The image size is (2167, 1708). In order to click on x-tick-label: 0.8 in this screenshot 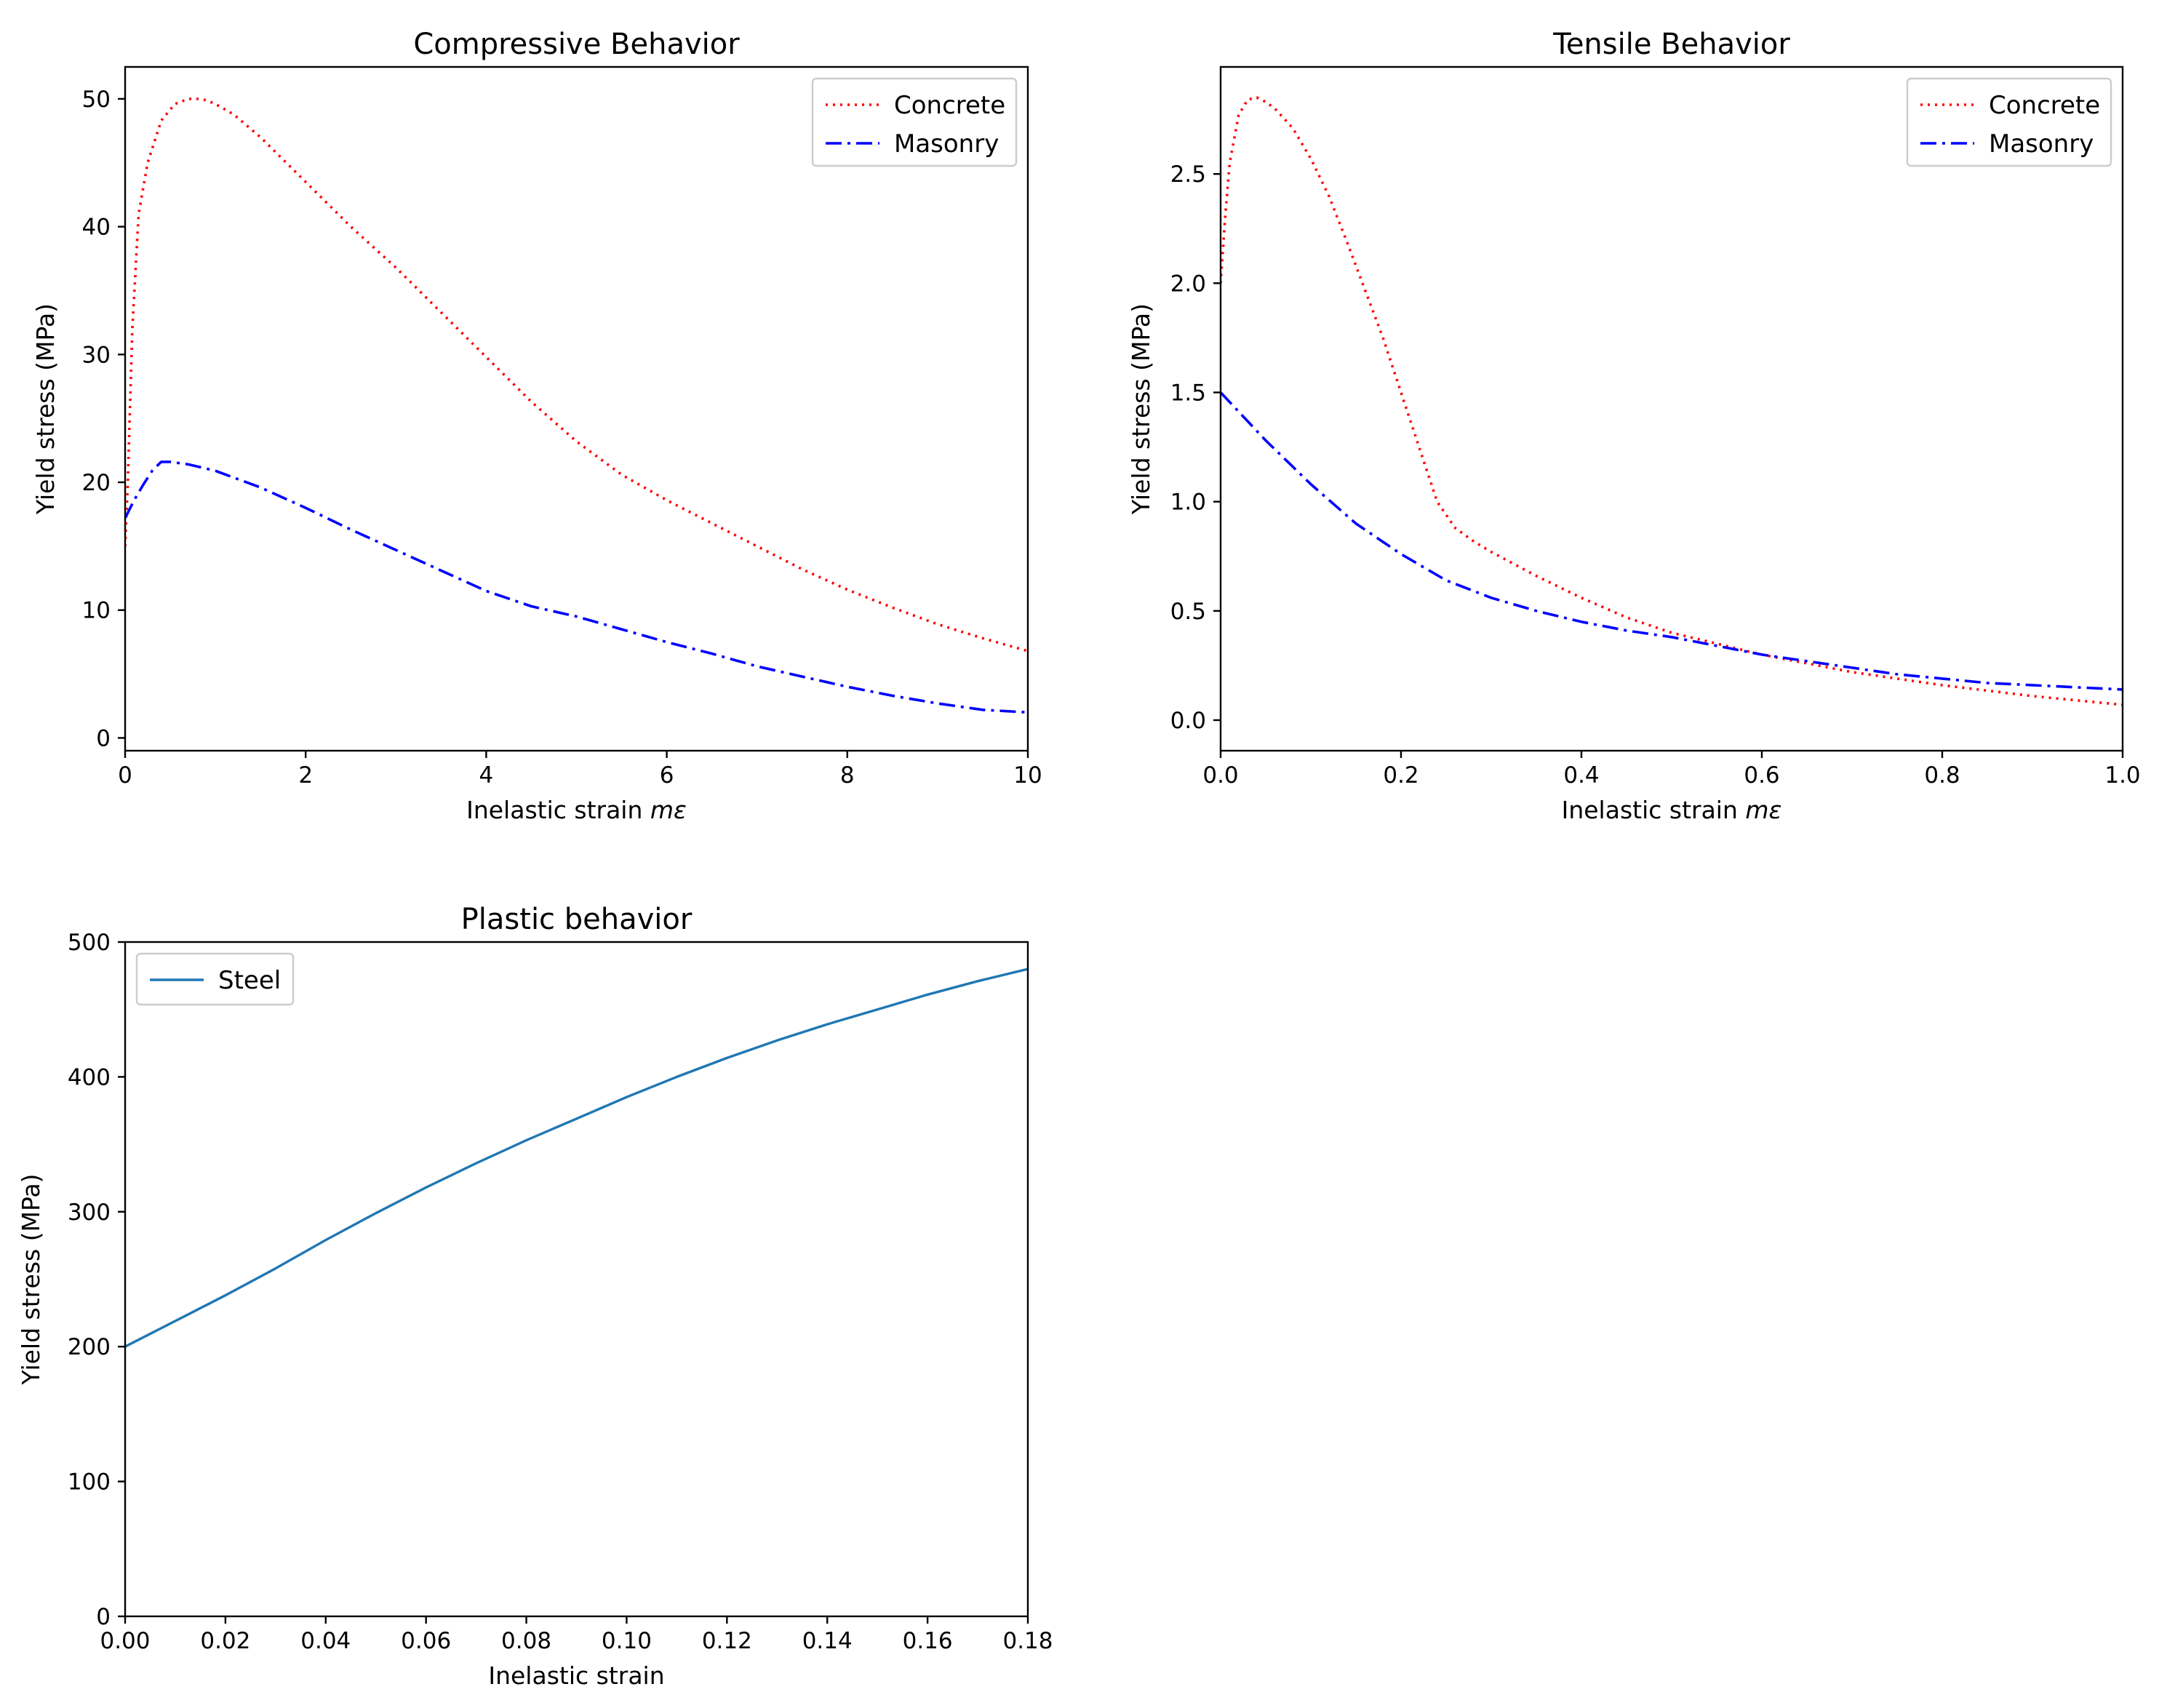, I will do `click(1942, 775)`.